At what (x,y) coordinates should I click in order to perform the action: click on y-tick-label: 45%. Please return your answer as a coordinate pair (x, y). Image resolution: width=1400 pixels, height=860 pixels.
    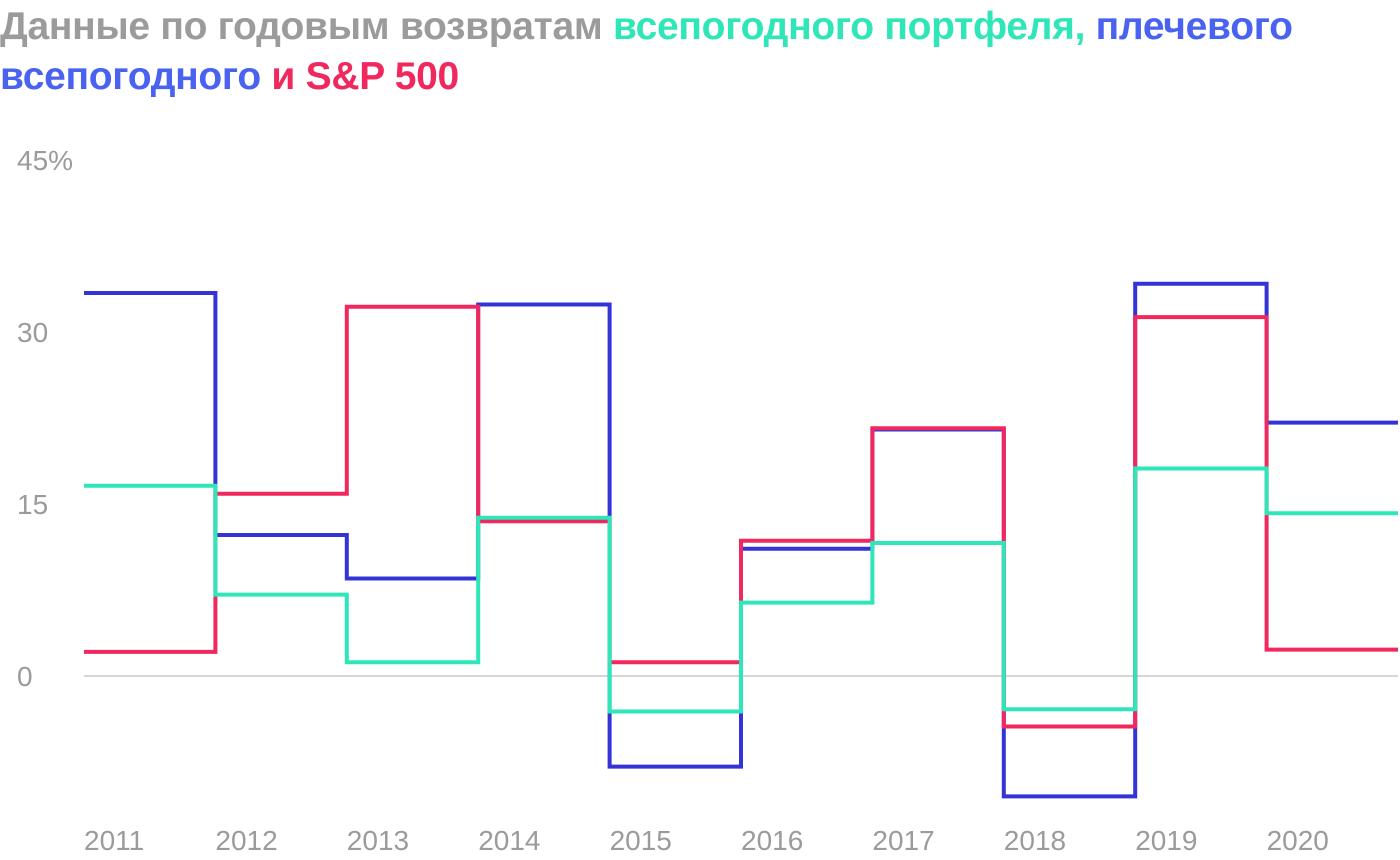
    Looking at the image, I should click on (45, 160).